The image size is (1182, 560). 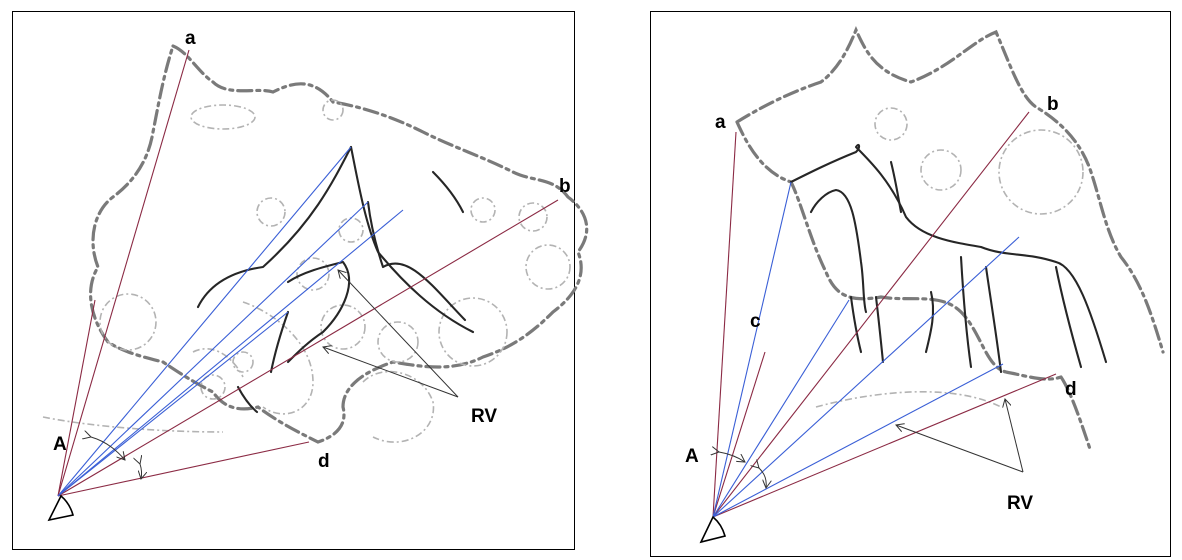 I want to click on ray-c, so click(x=739, y=434).